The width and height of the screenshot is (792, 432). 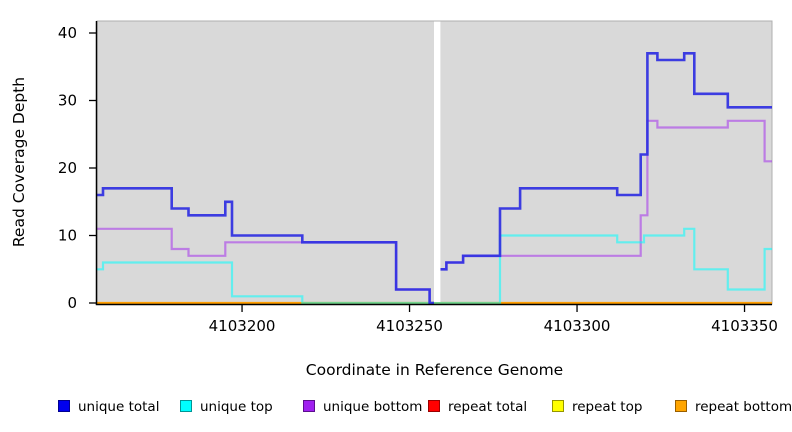 What do you see at coordinates (409, 326) in the screenshot?
I see `x-tick-label: 4103250` at bounding box center [409, 326].